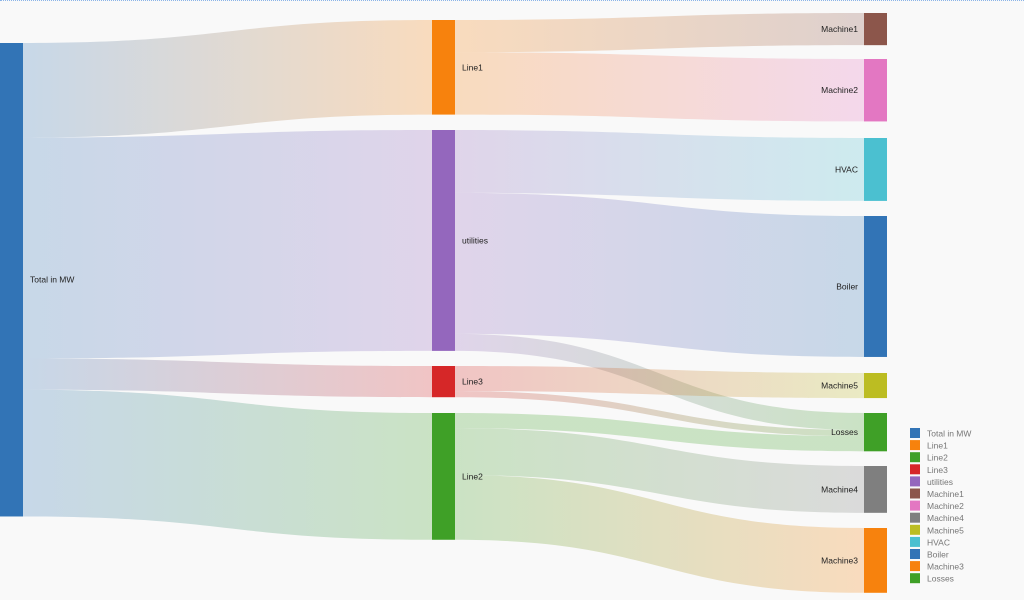 The image size is (1024, 600). What do you see at coordinates (839, 90) in the screenshot?
I see `node-label-machine2: Machine2` at bounding box center [839, 90].